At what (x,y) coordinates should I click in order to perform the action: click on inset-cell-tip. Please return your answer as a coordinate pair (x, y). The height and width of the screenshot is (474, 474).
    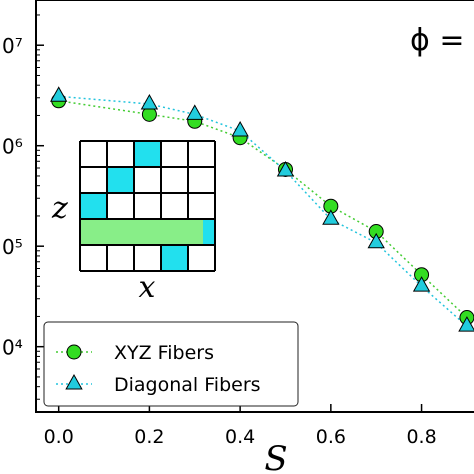
    Looking at the image, I should click on (209, 232).